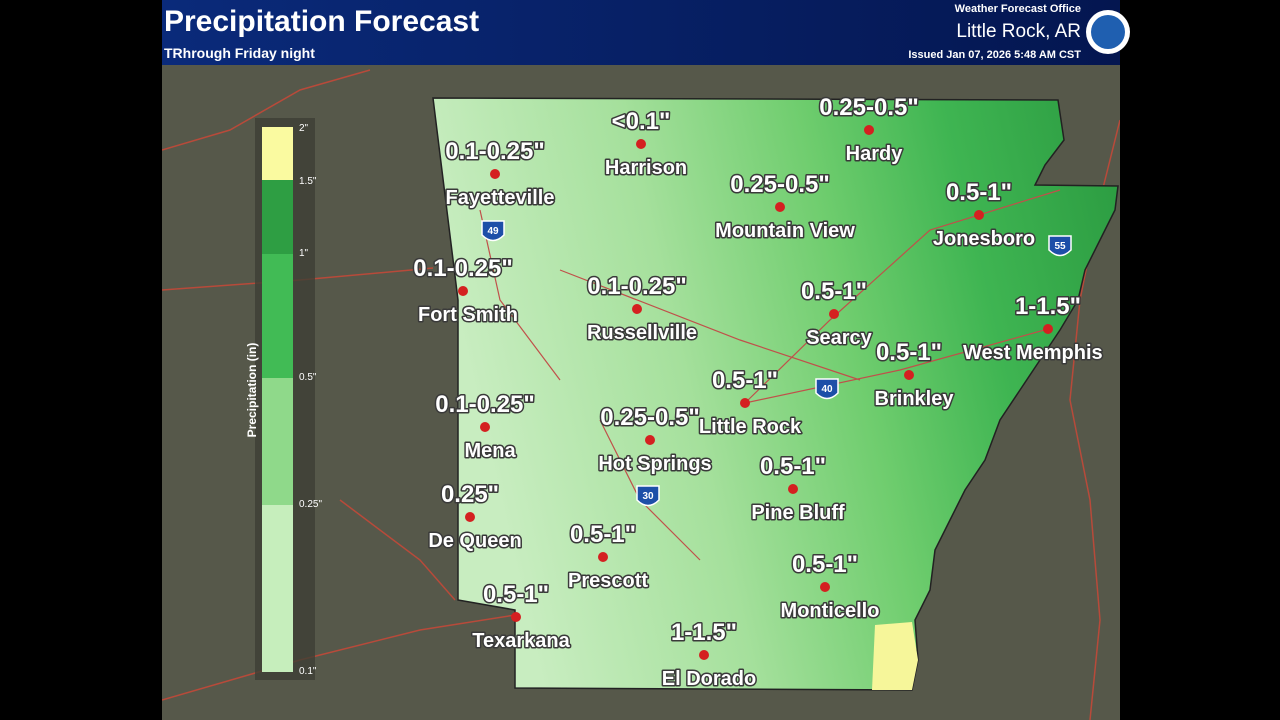 The width and height of the screenshot is (1280, 720). I want to click on city-name: Mena, so click(490, 451).